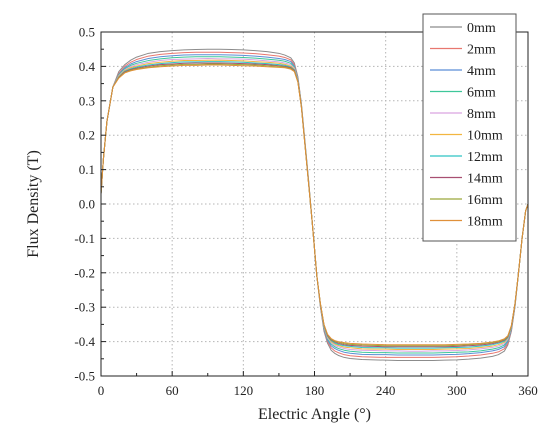 The height and width of the screenshot is (442, 550). I want to click on y-tick-label: 0.2, so click(87, 135).